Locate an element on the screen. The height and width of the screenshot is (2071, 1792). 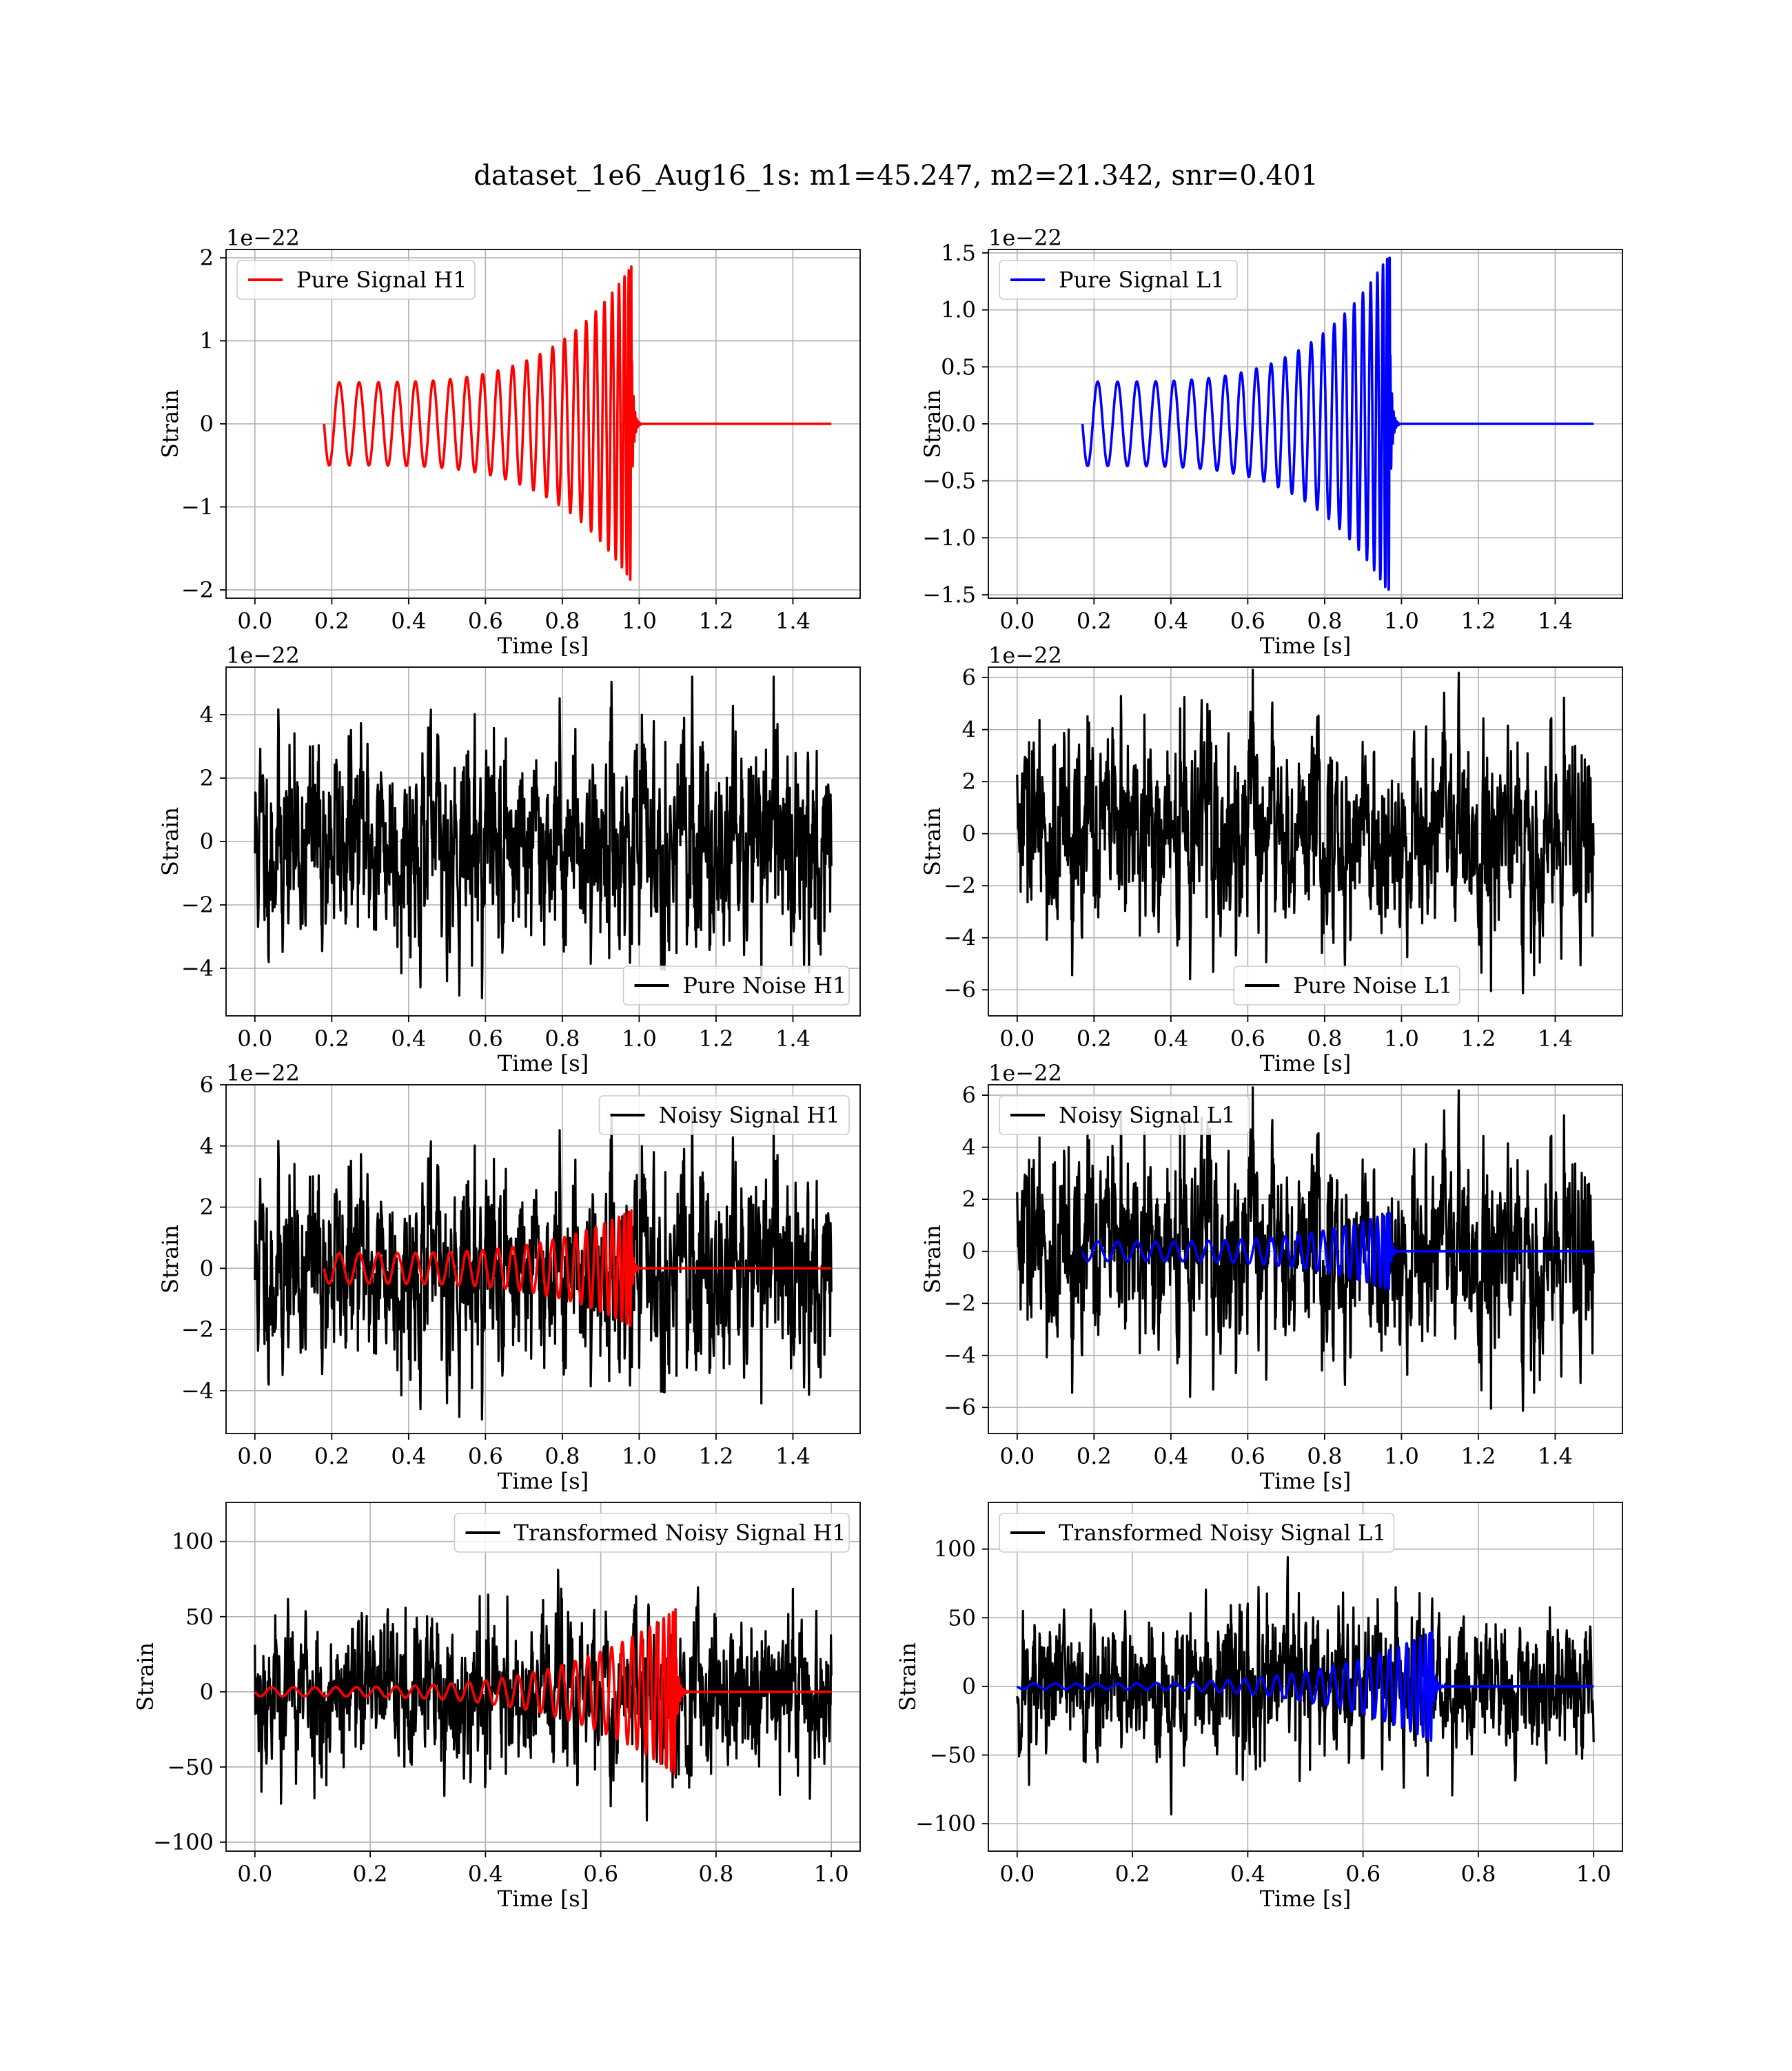
y-tick-label: 50 is located at coordinates (962, 1617).